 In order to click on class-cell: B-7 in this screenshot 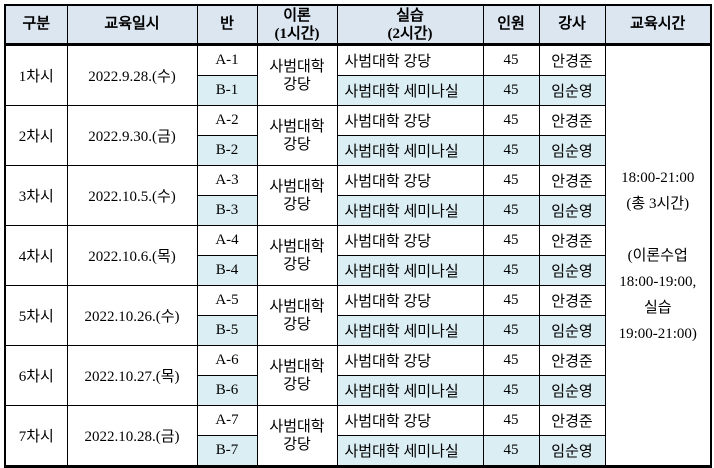, I will do `click(227, 451)`.